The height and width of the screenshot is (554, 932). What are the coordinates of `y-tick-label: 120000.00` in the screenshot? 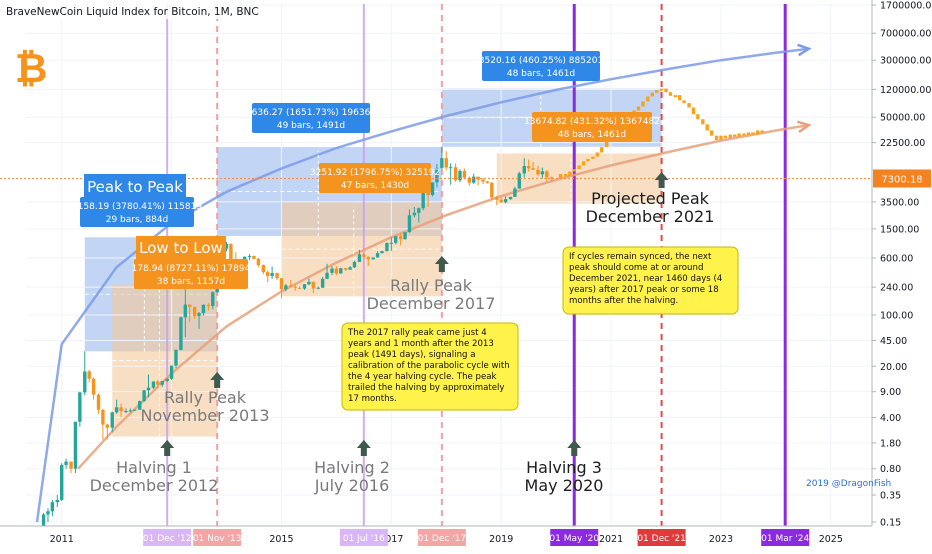 It's located at (905, 90).